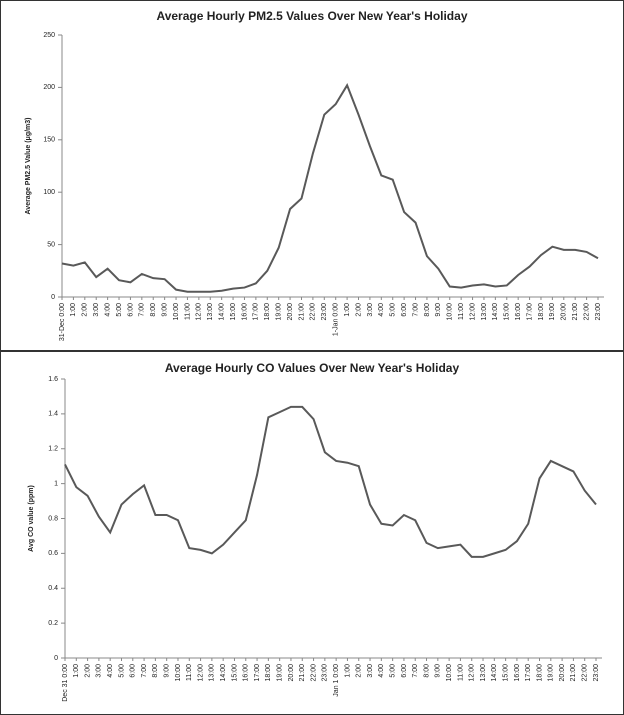 The width and height of the screenshot is (624, 715). Describe the element at coordinates (51, 244) in the screenshot. I see `y-tick-label: 50` at that location.